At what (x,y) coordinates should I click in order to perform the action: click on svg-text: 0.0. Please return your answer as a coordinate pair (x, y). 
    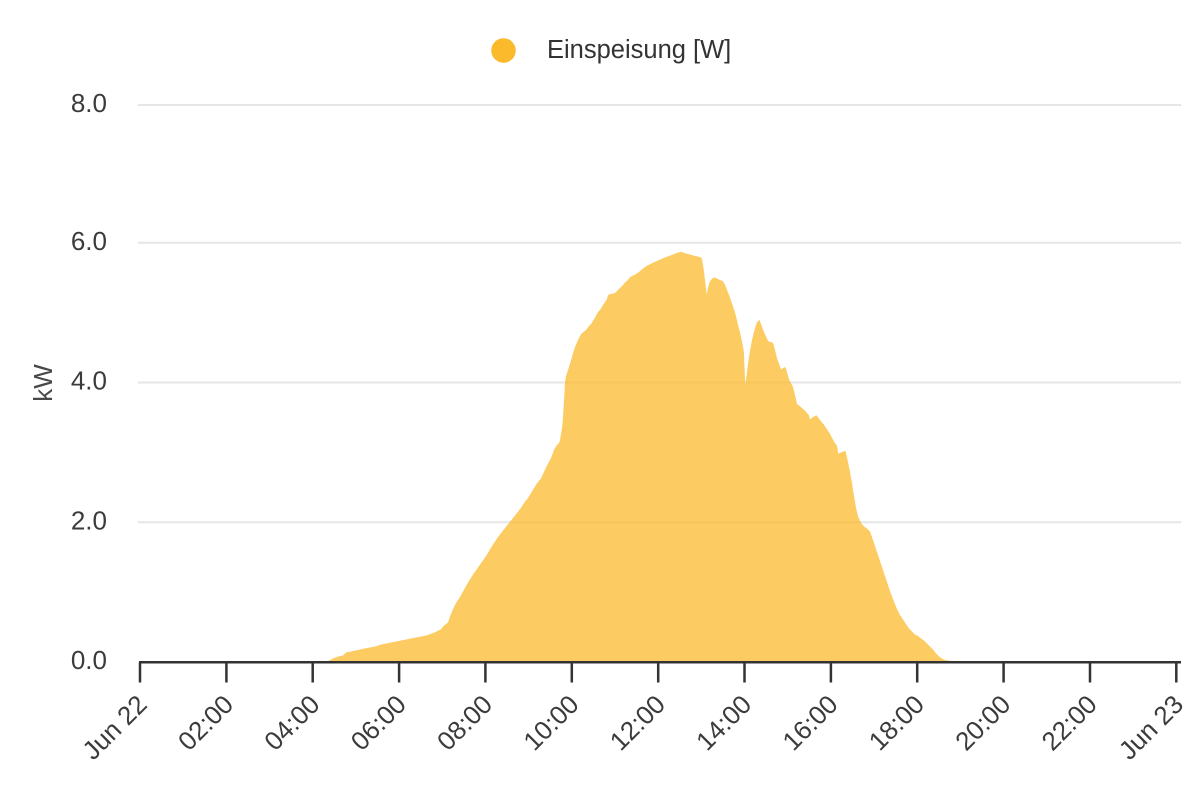
    Looking at the image, I should click on (89, 660).